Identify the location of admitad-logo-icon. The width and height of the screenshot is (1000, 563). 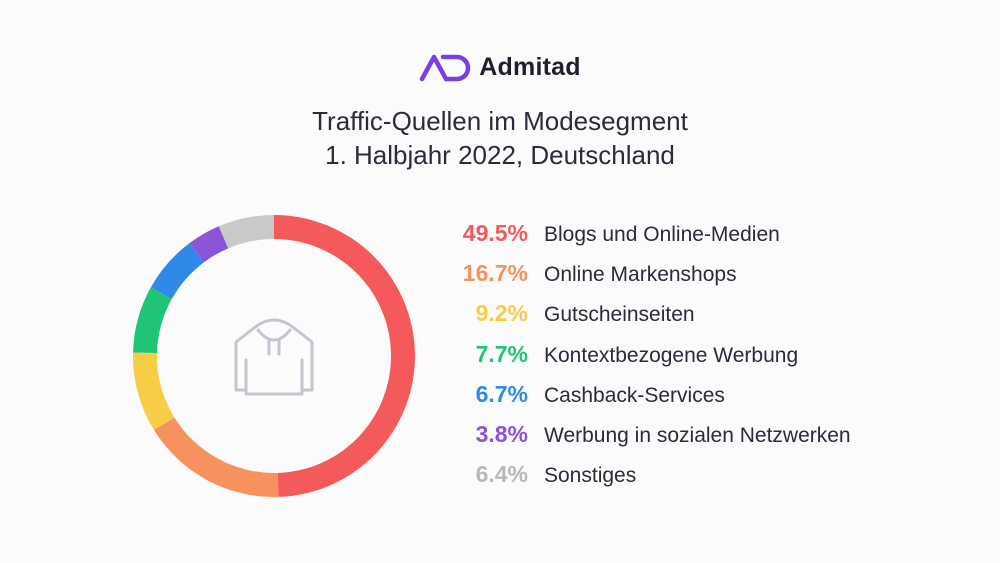
(445, 68).